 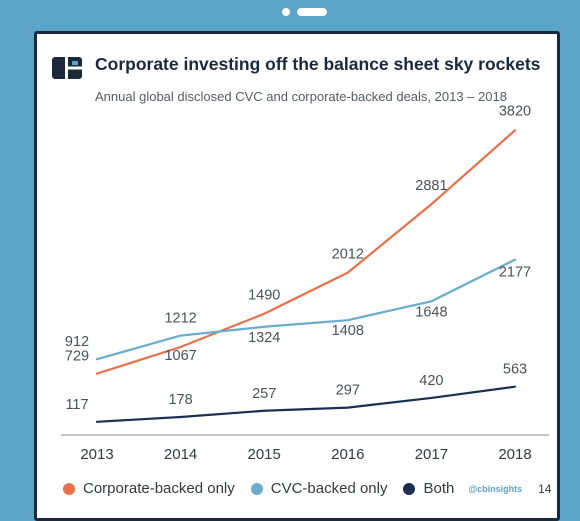 I want to click on x-tick-label-2014: 2014, so click(x=180, y=454).